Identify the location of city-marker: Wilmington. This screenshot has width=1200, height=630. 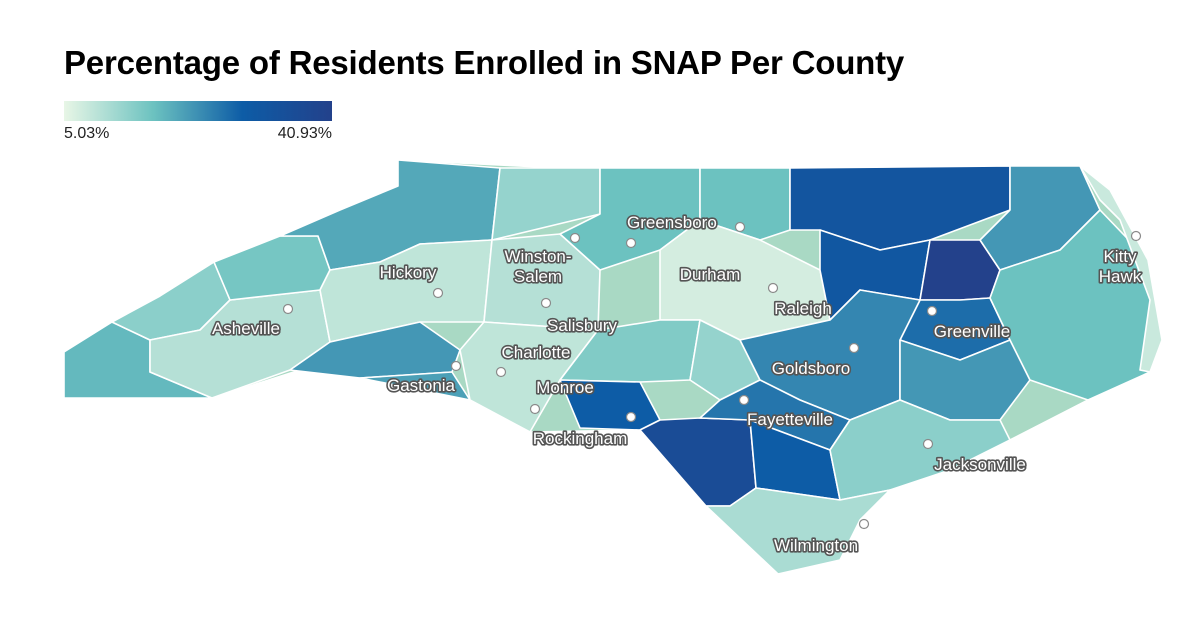
(821, 537).